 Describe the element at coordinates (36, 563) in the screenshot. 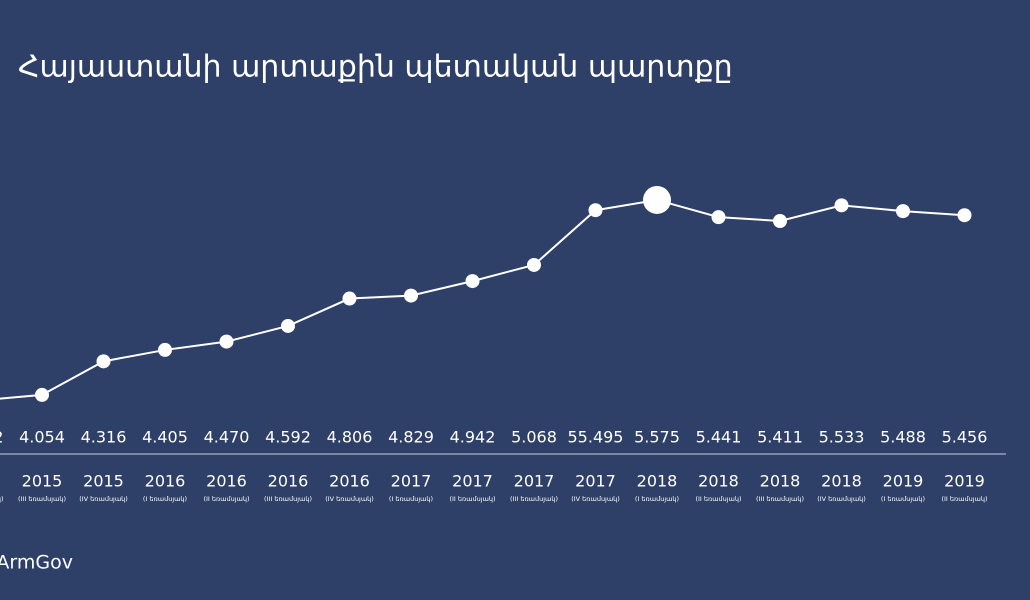

I see `source: @ArmGov` at that location.